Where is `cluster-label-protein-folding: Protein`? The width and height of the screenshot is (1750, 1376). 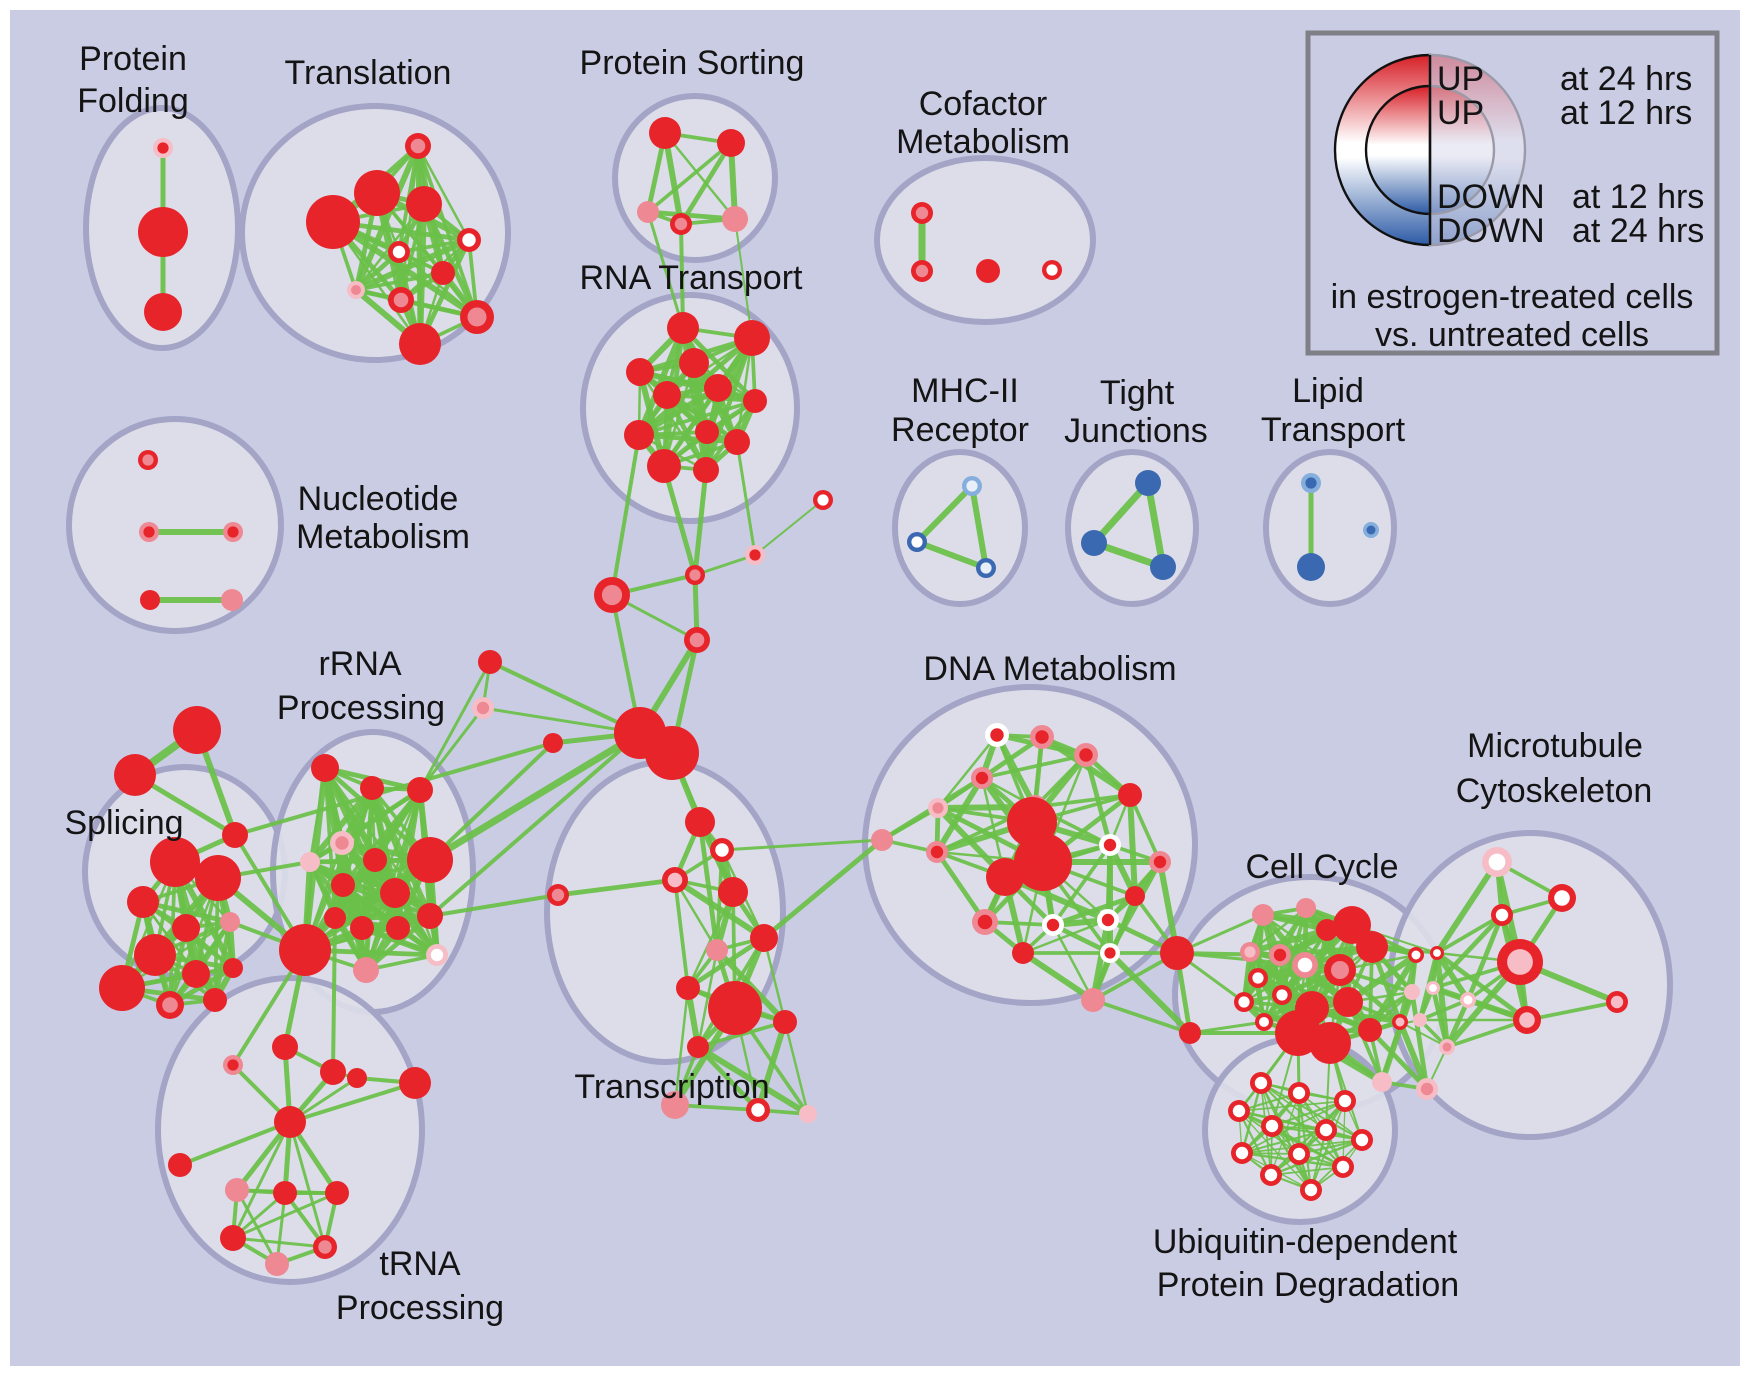 cluster-label-protein-folding: Protein is located at coordinates (133, 59).